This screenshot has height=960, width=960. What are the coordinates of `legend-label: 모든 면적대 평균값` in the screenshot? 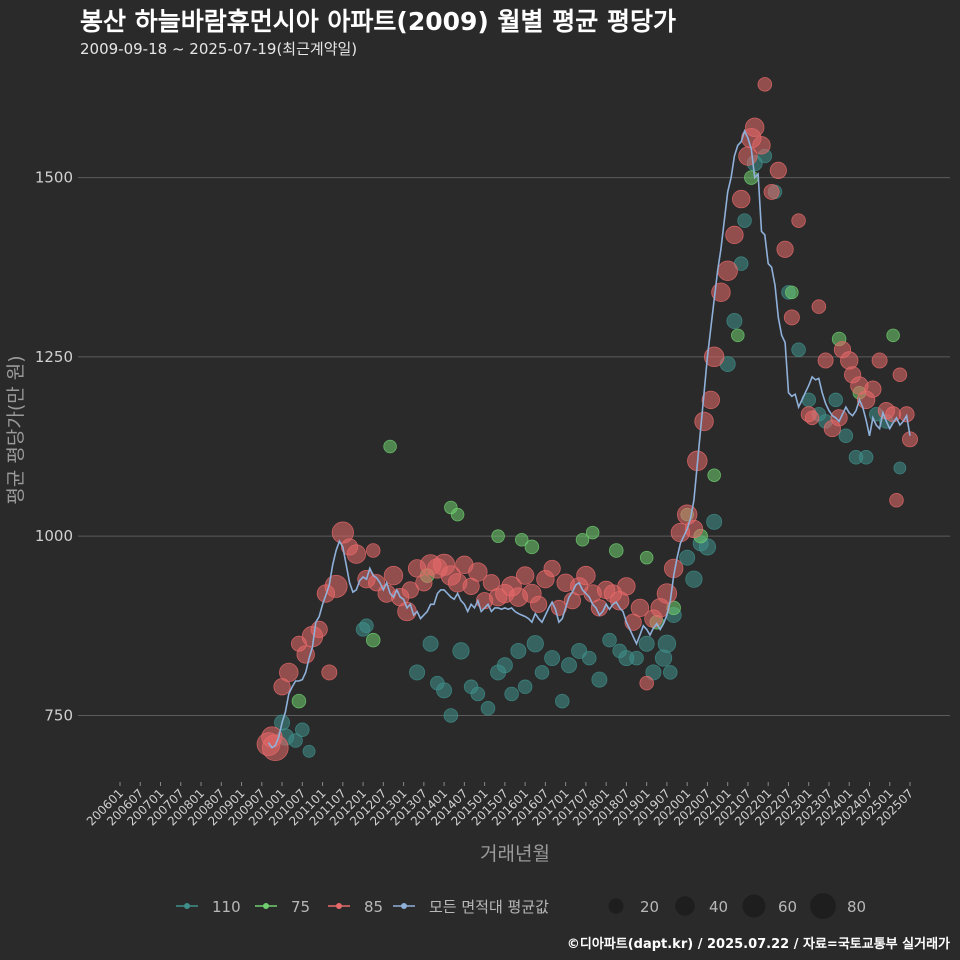 It's located at (489, 907).